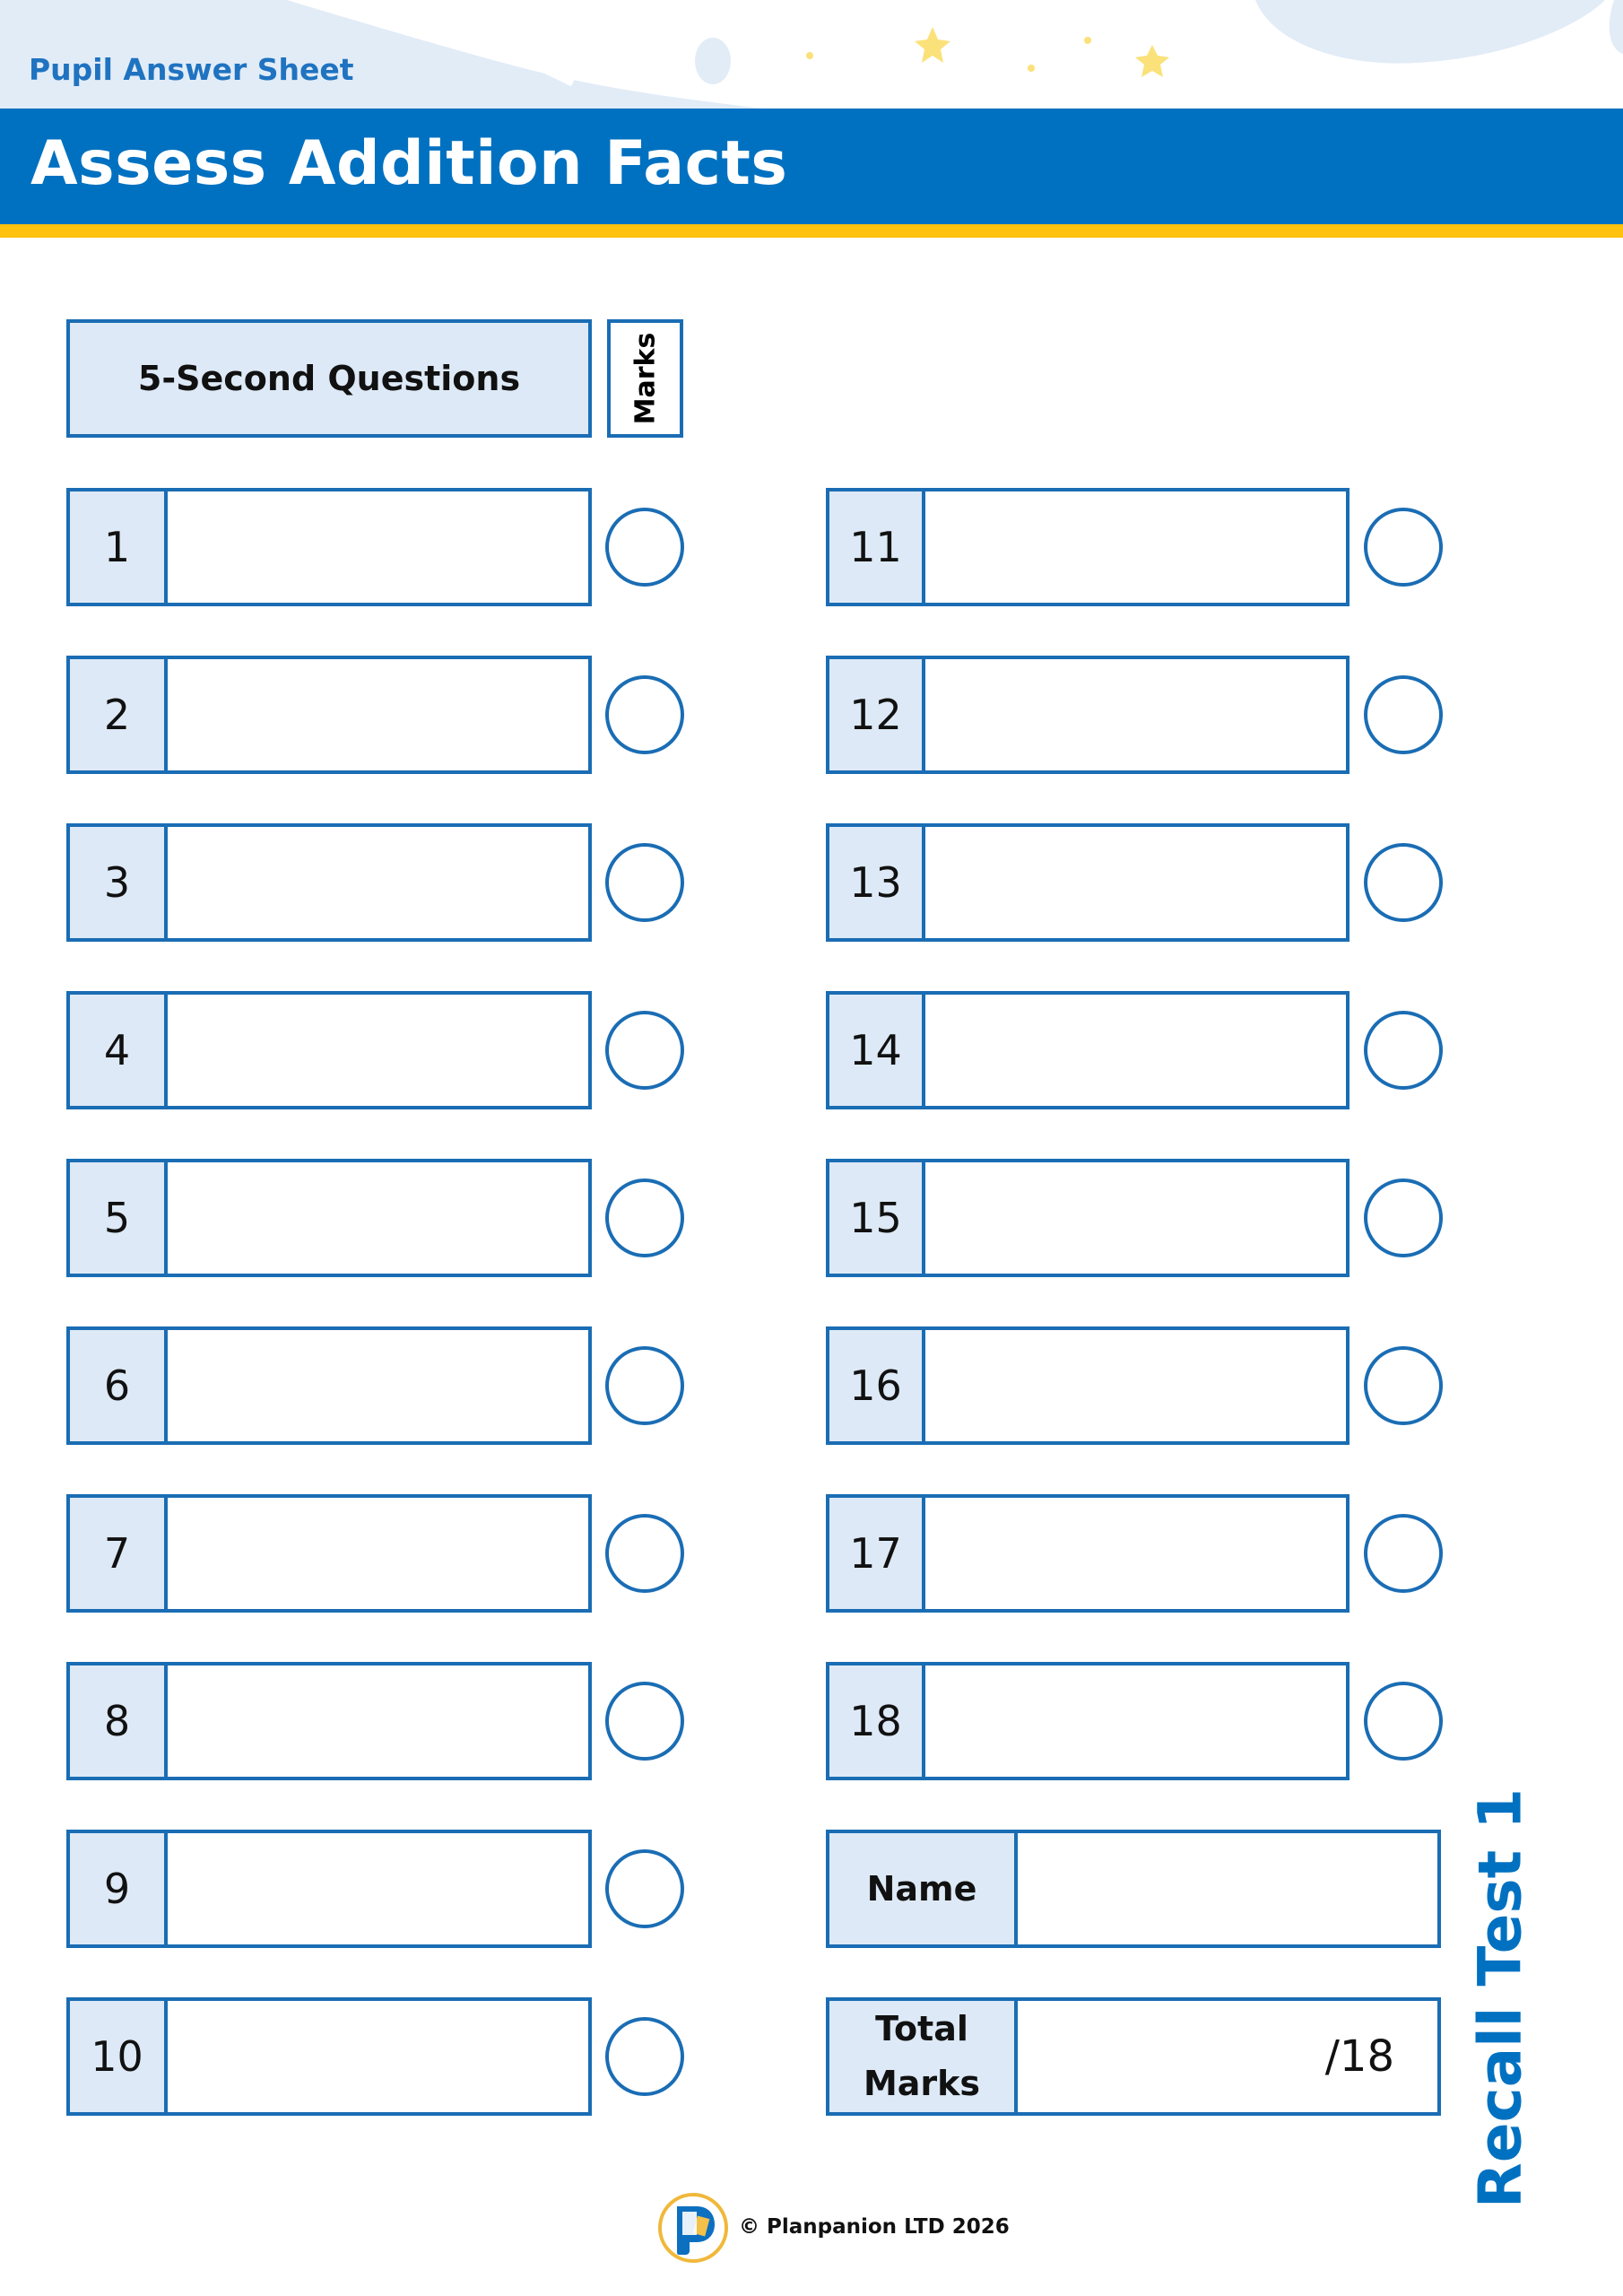 This screenshot has height=2296, width=1623. I want to click on question-row: 9, so click(329, 1889).